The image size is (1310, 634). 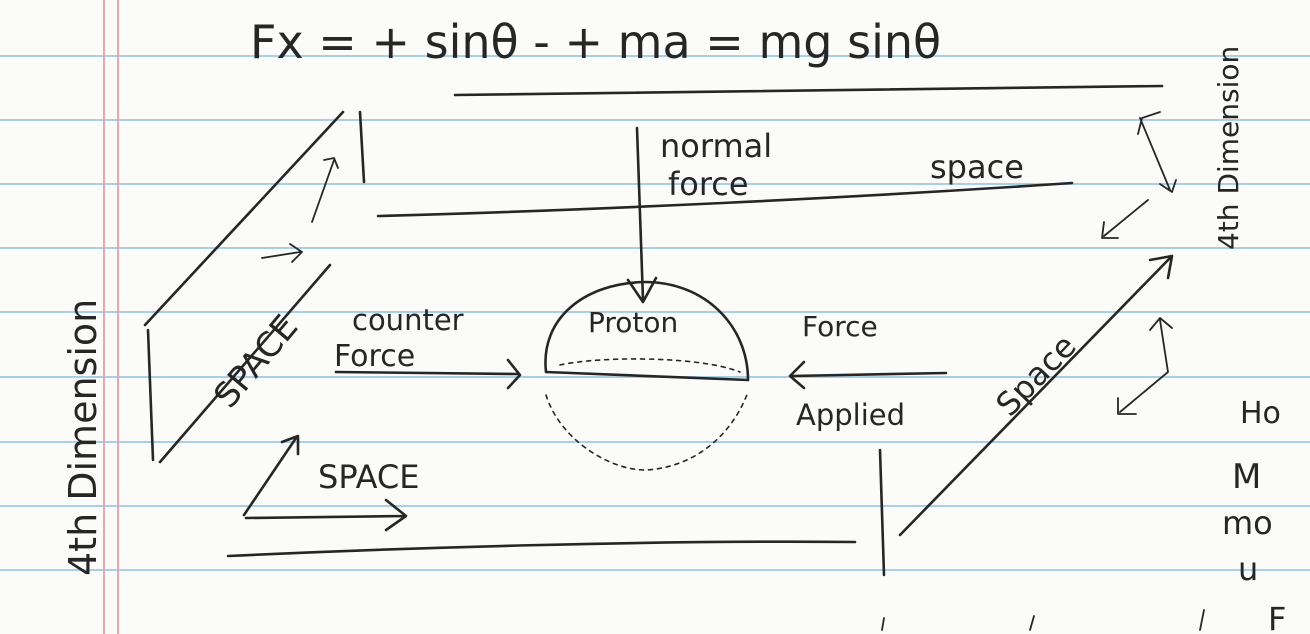 I want to click on left-plane-up-arrow, so click(x=325, y=190).